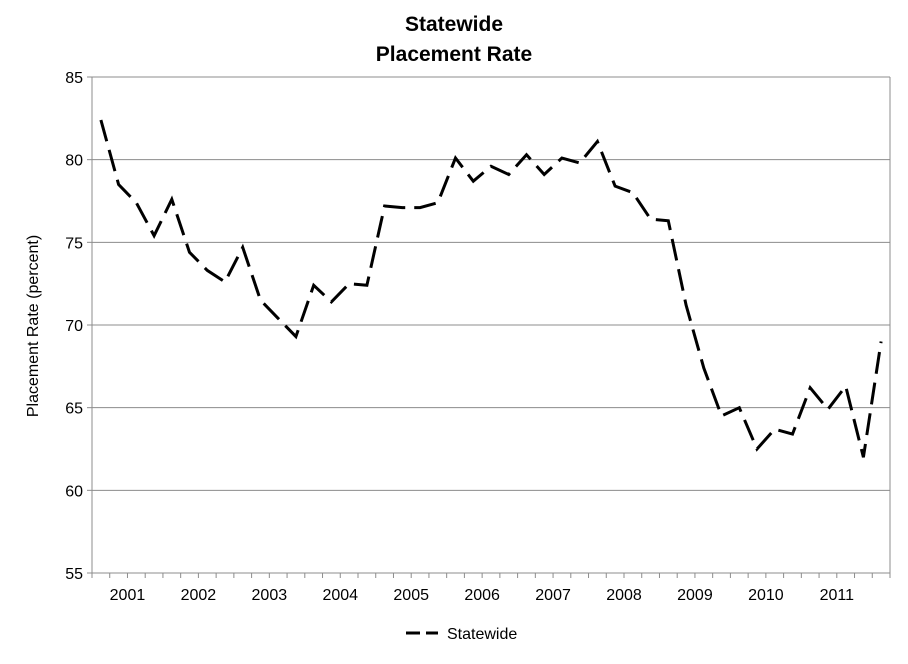  Describe the element at coordinates (454, 24) in the screenshot. I see `chart-title-line-1: Statewide` at that location.